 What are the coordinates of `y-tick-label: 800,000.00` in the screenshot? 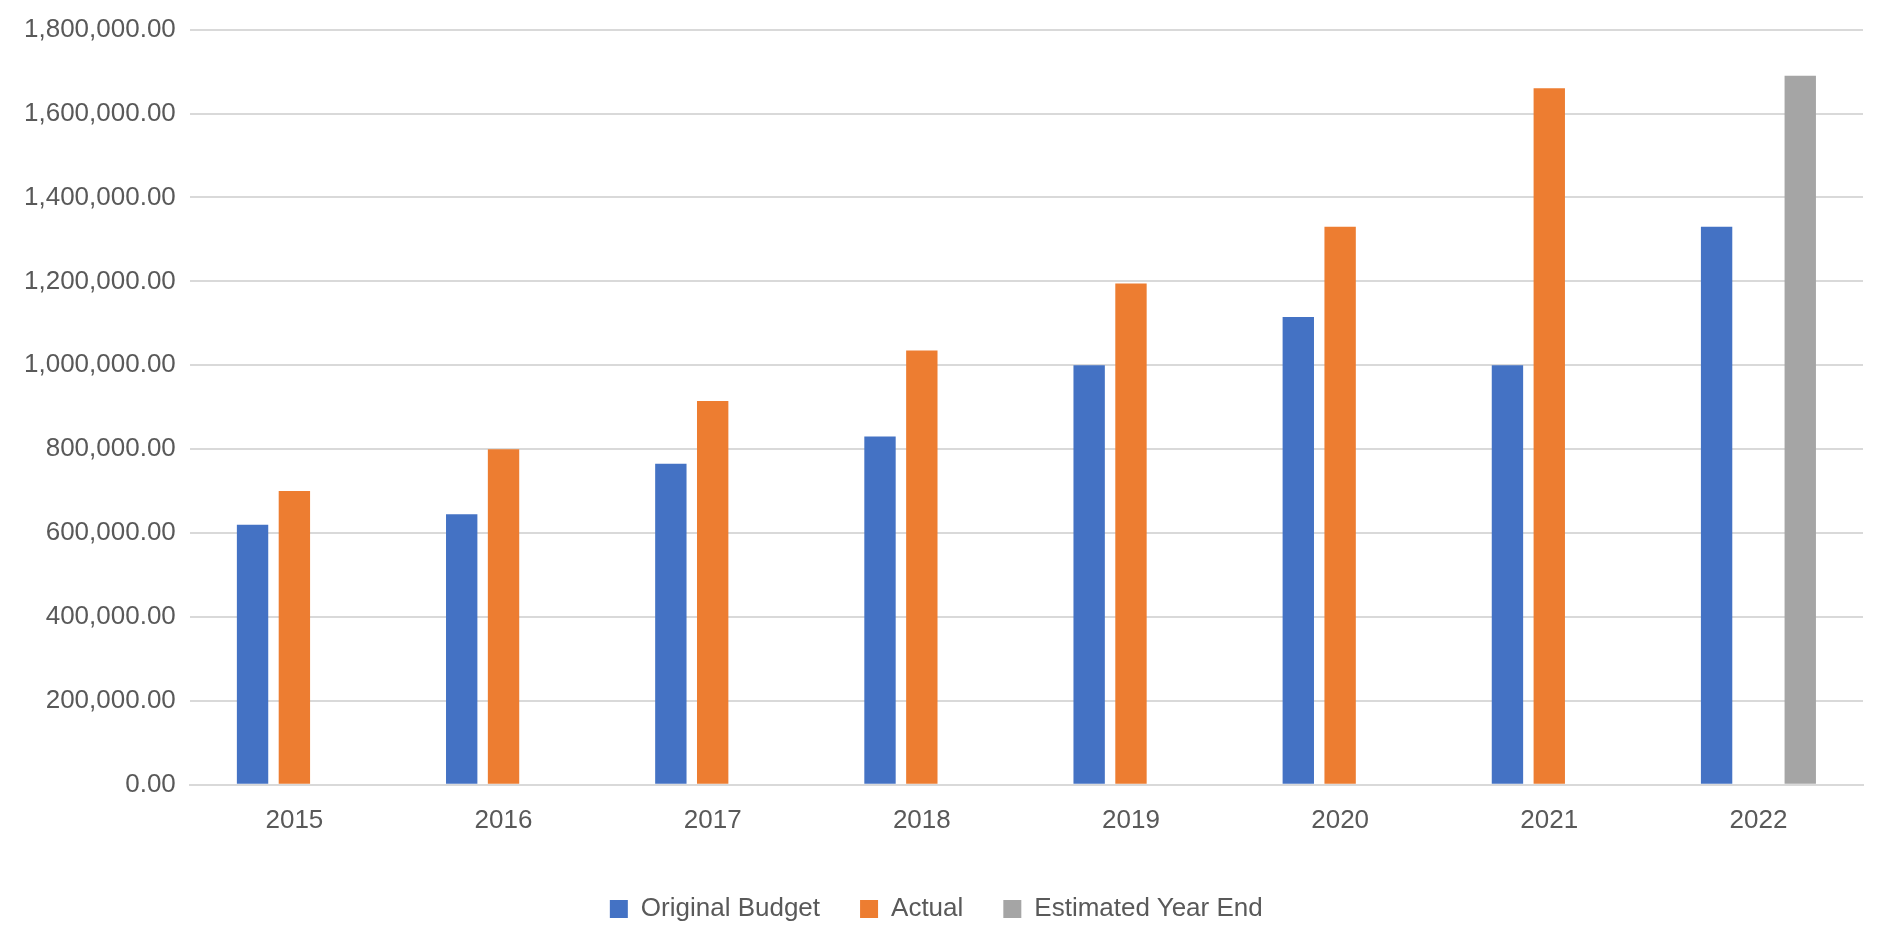 It's located at (110, 447).